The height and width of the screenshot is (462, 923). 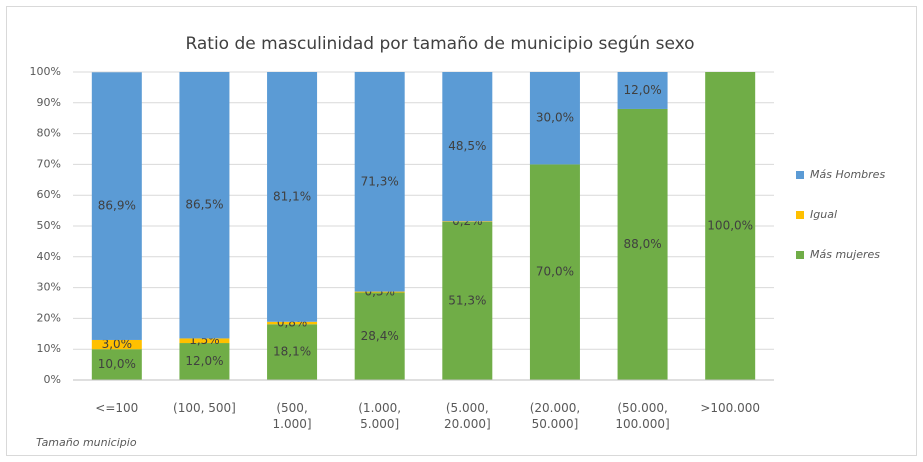 What do you see at coordinates (642, 416) in the screenshot?
I see `x-tick-label: (50.000, 100.000]` at bounding box center [642, 416].